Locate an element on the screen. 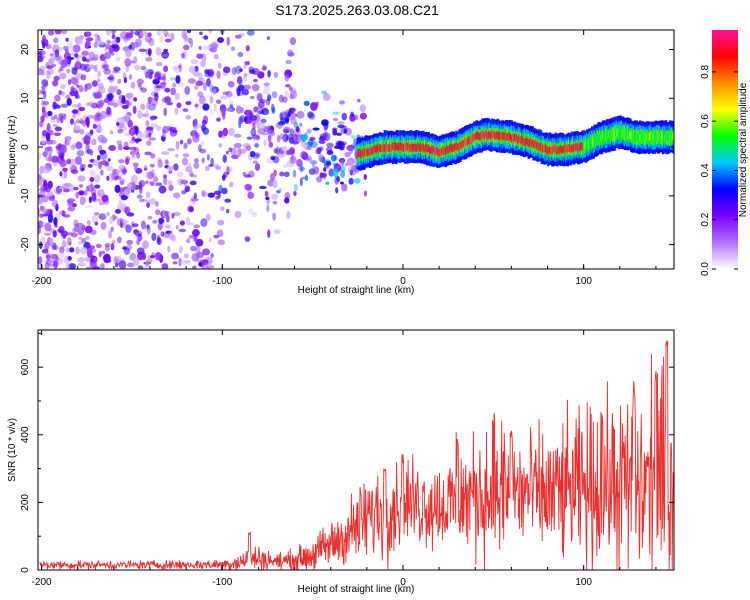 This screenshot has width=750, height=600. colorbar-tick-label: 0.8 is located at coordinates (705, 71).